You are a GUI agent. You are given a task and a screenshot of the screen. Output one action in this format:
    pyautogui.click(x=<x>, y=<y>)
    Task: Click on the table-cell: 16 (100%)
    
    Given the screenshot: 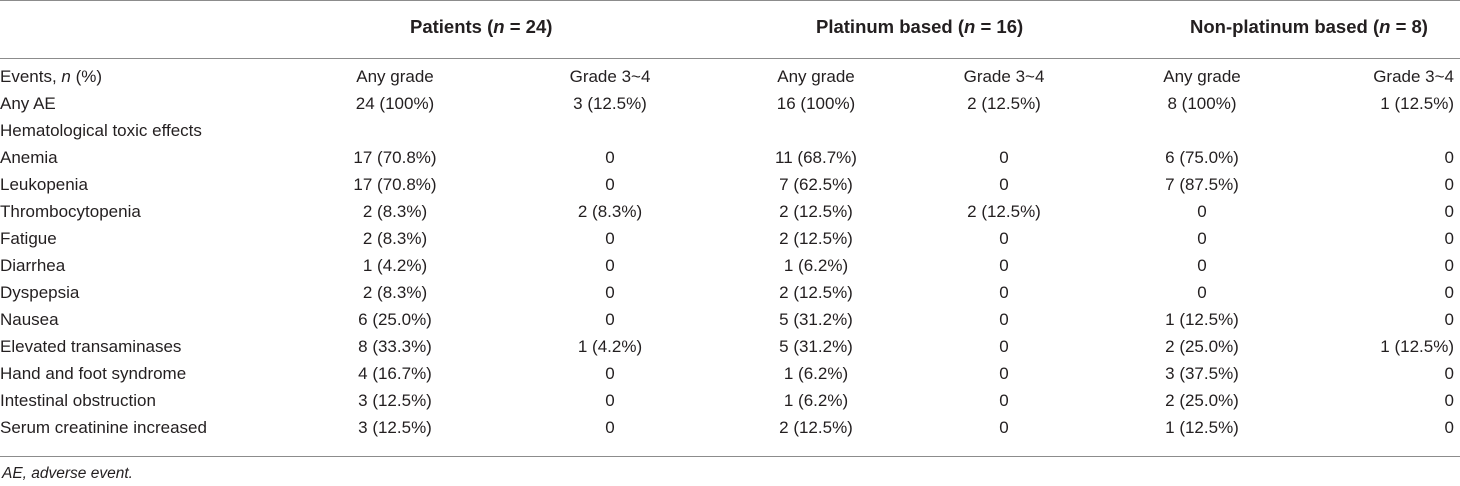 What is the action you would take?
    pyautogui.click(x=816, y=103)
    